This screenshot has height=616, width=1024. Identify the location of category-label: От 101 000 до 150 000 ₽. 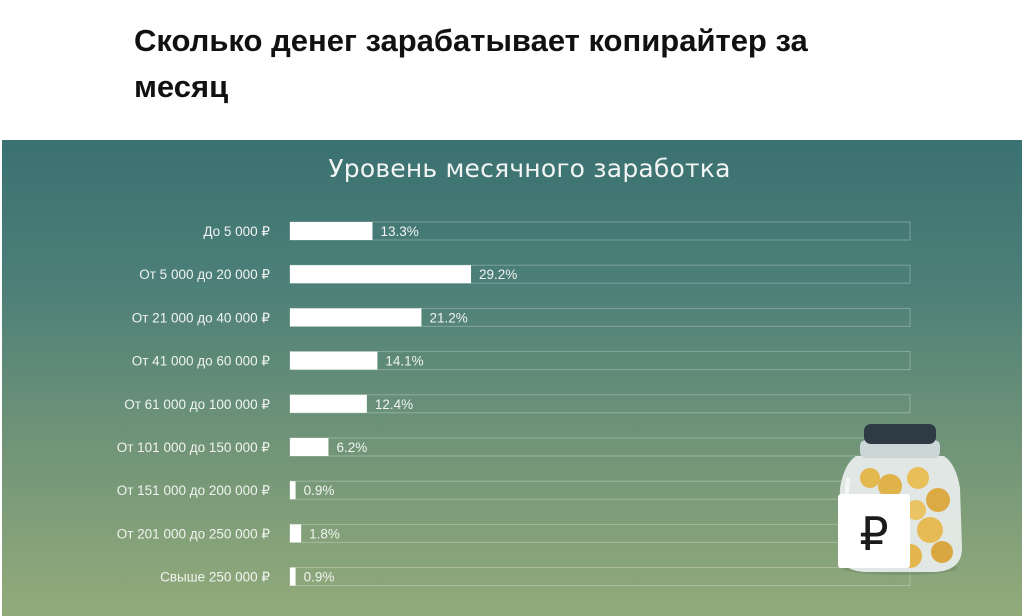
(194, 447).